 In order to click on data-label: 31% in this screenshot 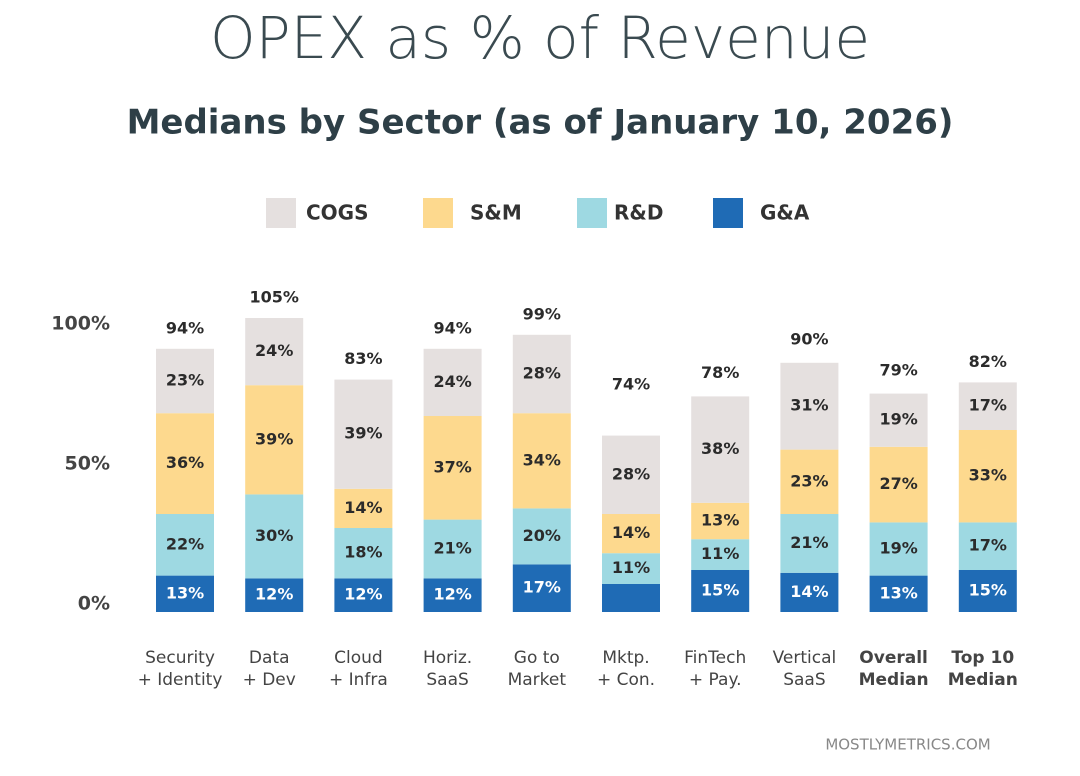, I will do `click(809, 405)`.